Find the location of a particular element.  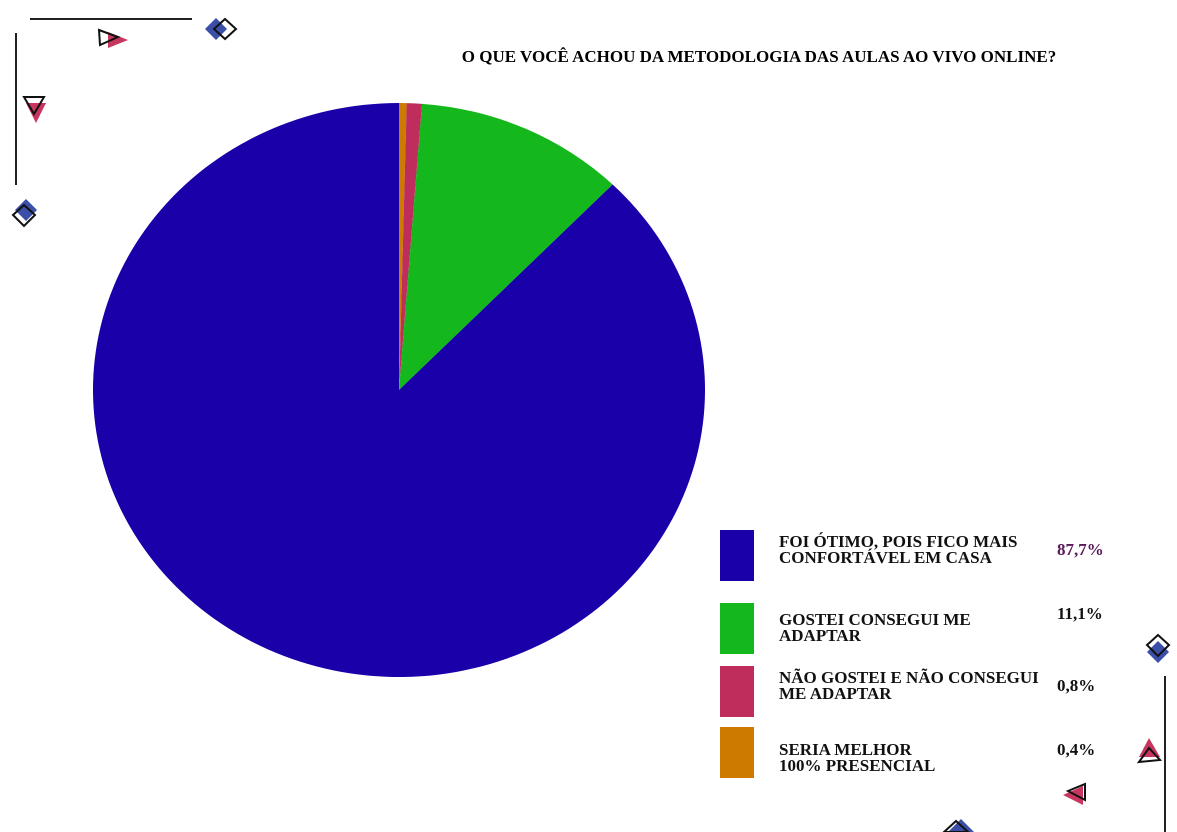

data-label: 87,7% is located at coordinates (1080, 549).